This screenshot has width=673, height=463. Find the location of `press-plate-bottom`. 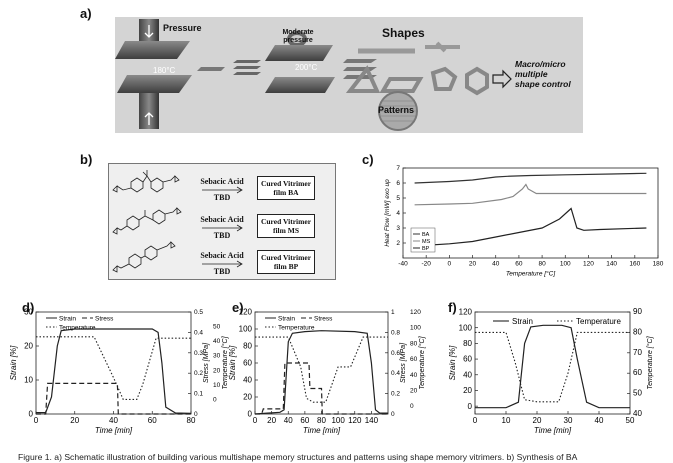

press-plate-bottom is located at coordinates (154, 84).